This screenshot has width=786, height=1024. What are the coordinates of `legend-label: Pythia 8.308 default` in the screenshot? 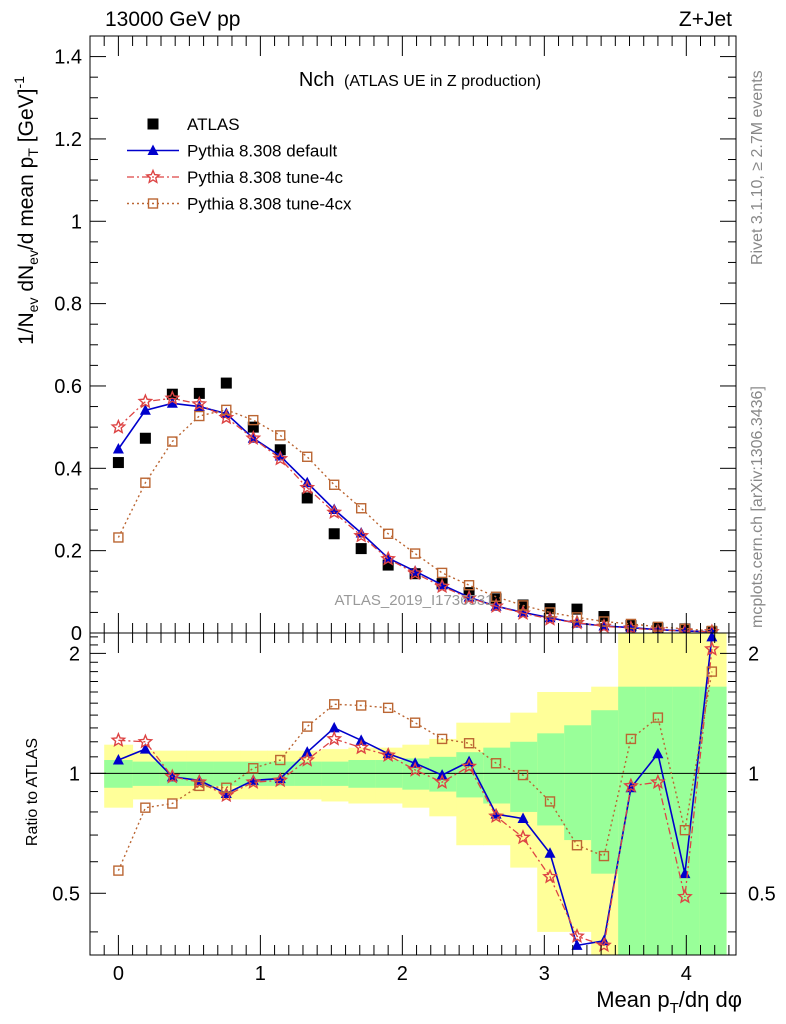 It's located at (262, 151).